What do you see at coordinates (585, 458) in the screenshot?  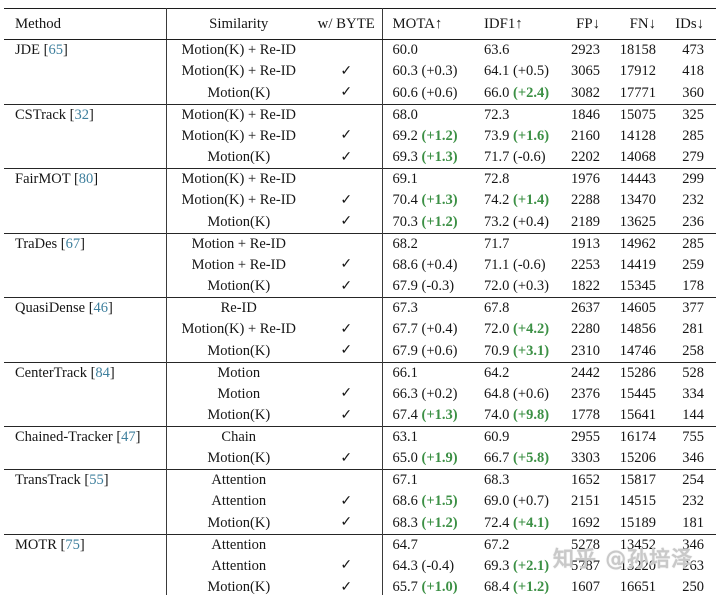 I see `fp-cell: 3303` at bounding box center [585, 458].